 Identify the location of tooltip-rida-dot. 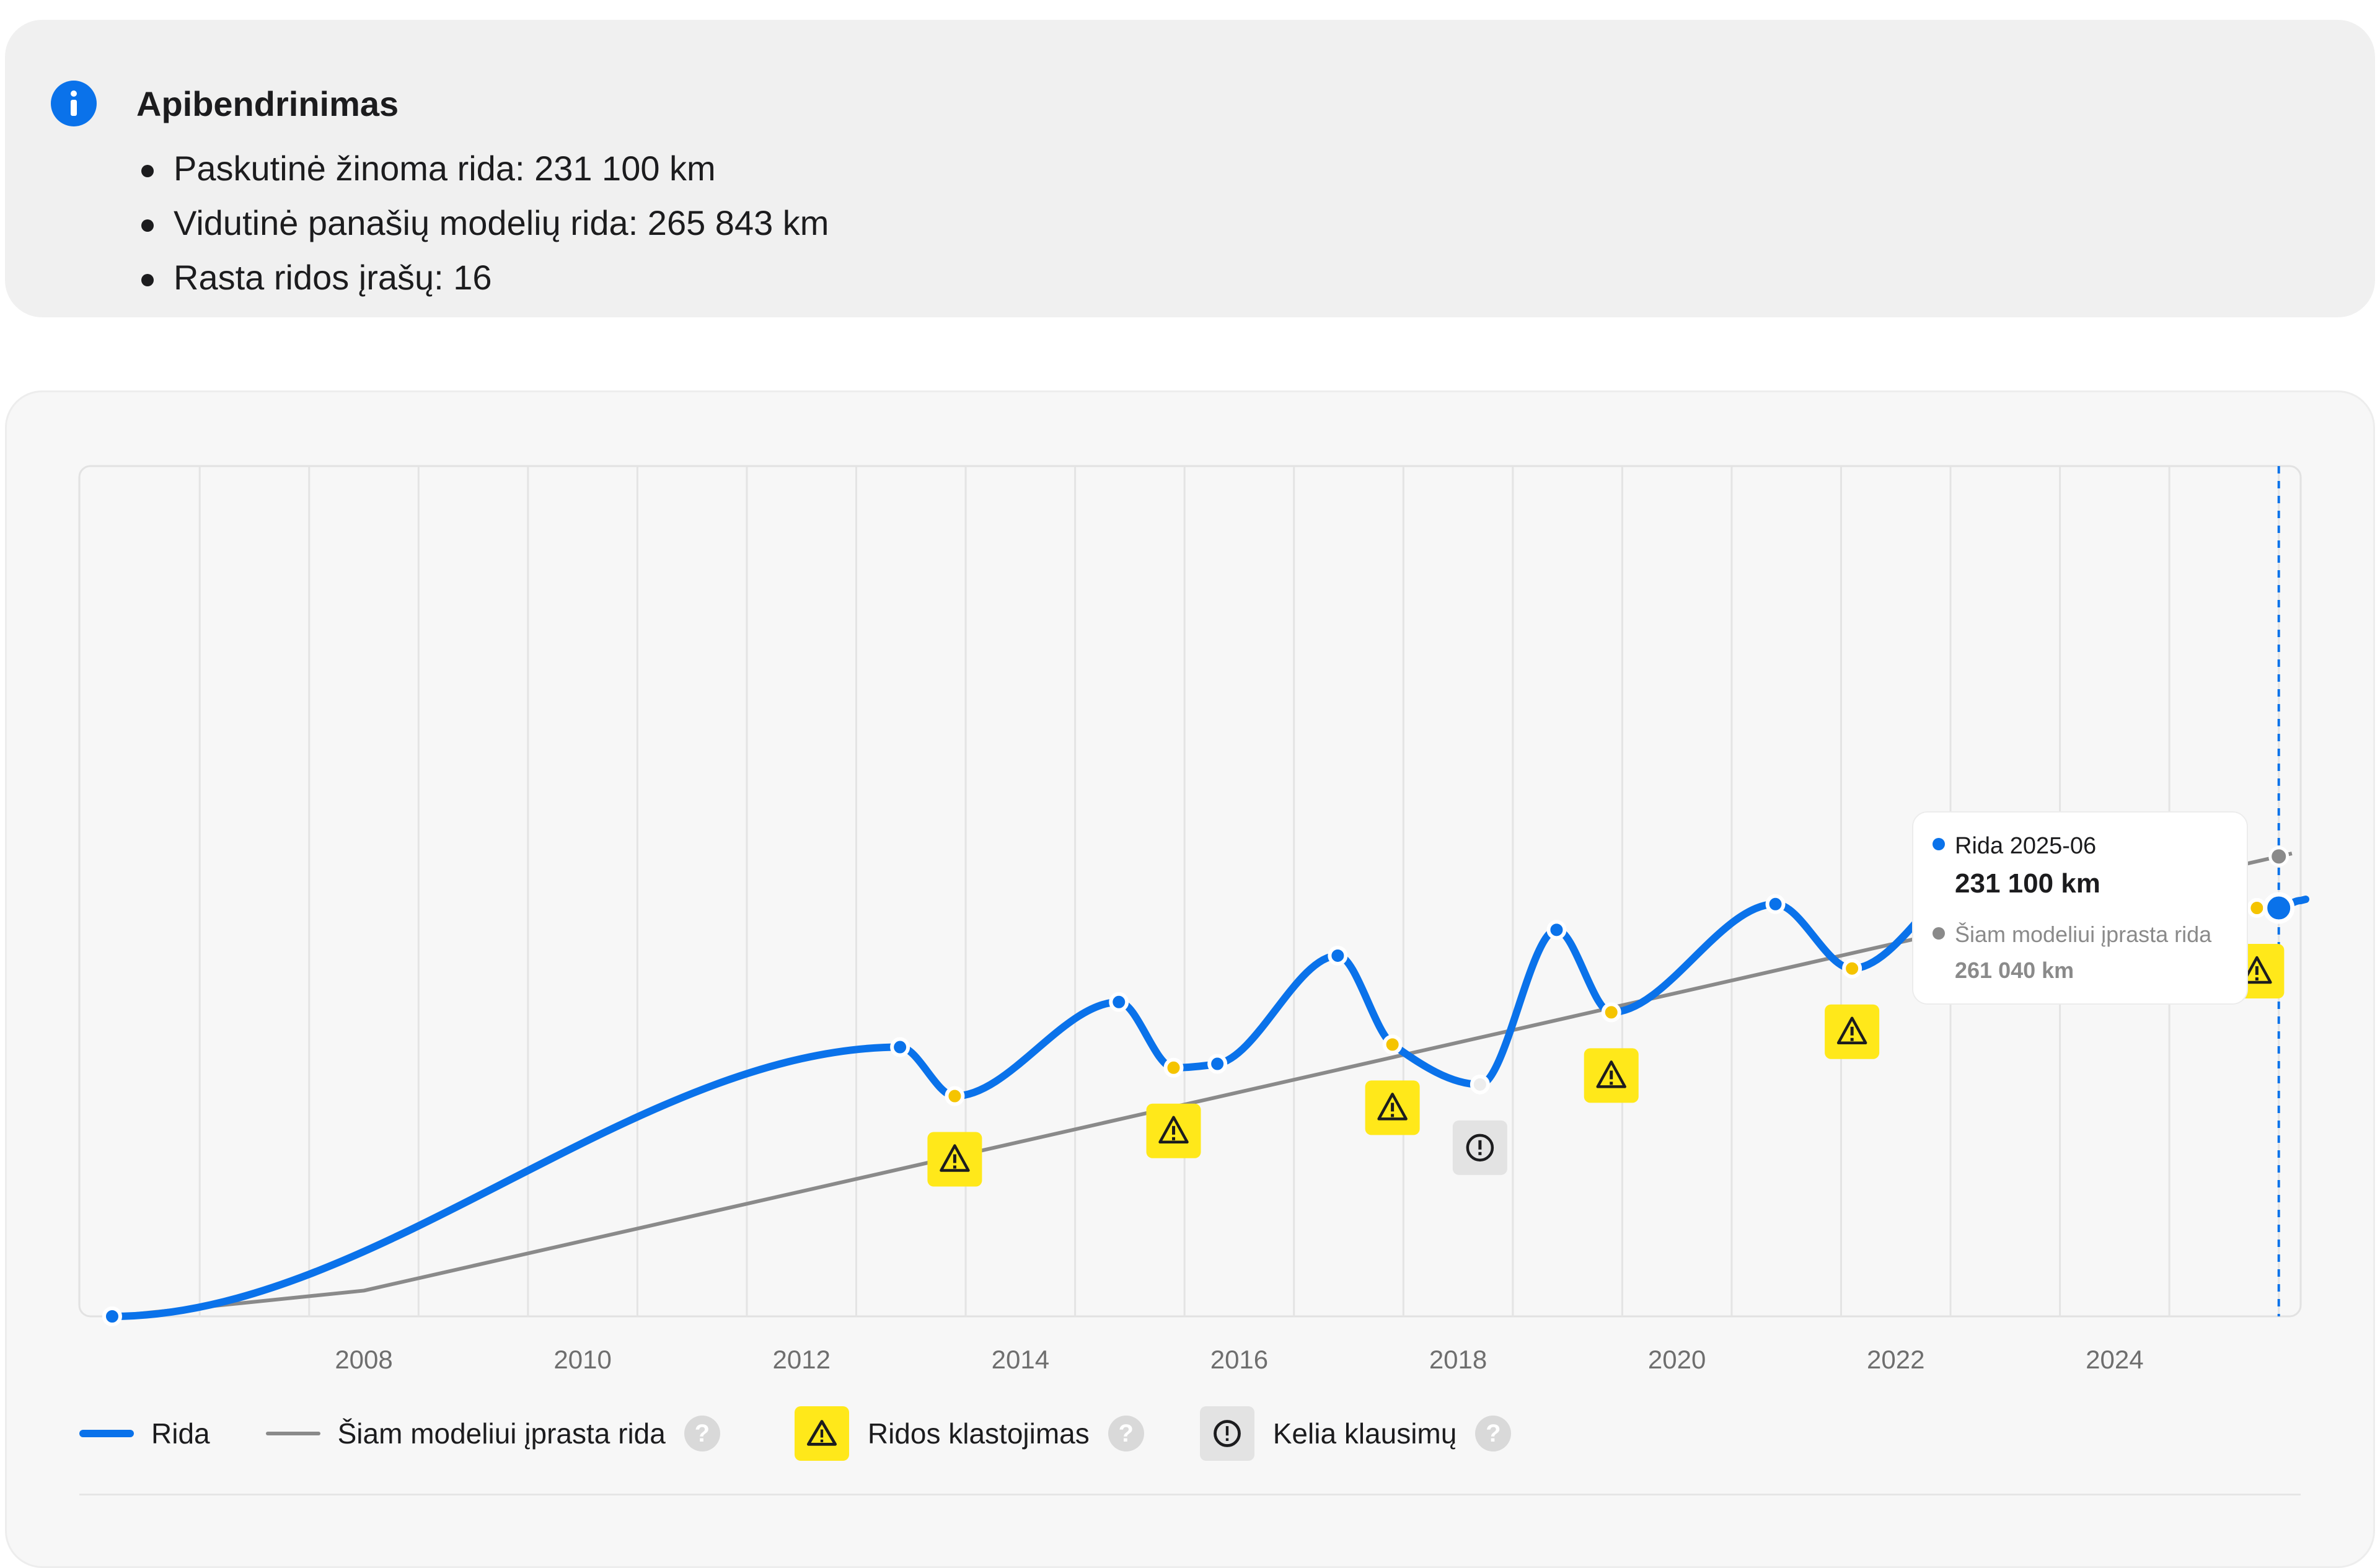
(1939, 844).